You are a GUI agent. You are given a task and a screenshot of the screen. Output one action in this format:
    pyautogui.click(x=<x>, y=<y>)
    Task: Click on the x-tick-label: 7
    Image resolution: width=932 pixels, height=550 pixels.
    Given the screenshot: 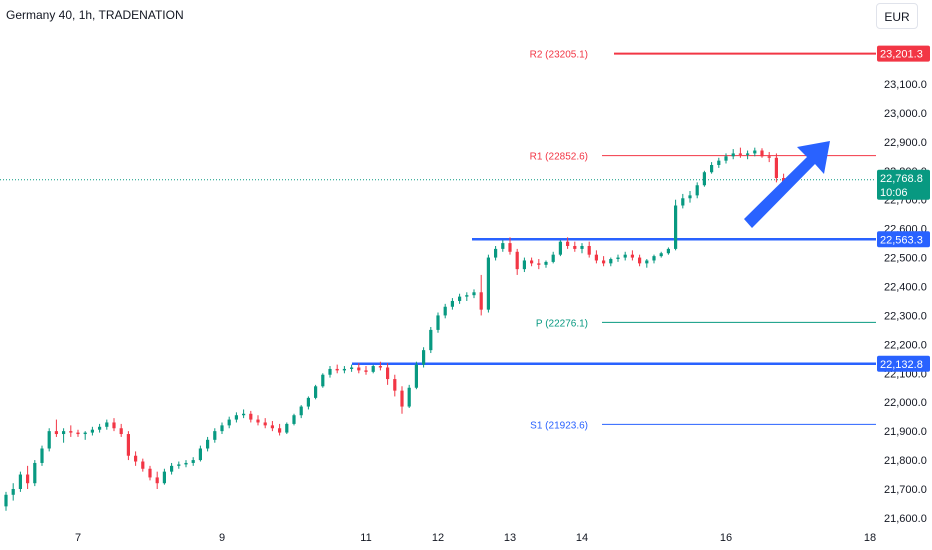 What is the action you would take?
    pyautogui.click(x=78, y=538)
    